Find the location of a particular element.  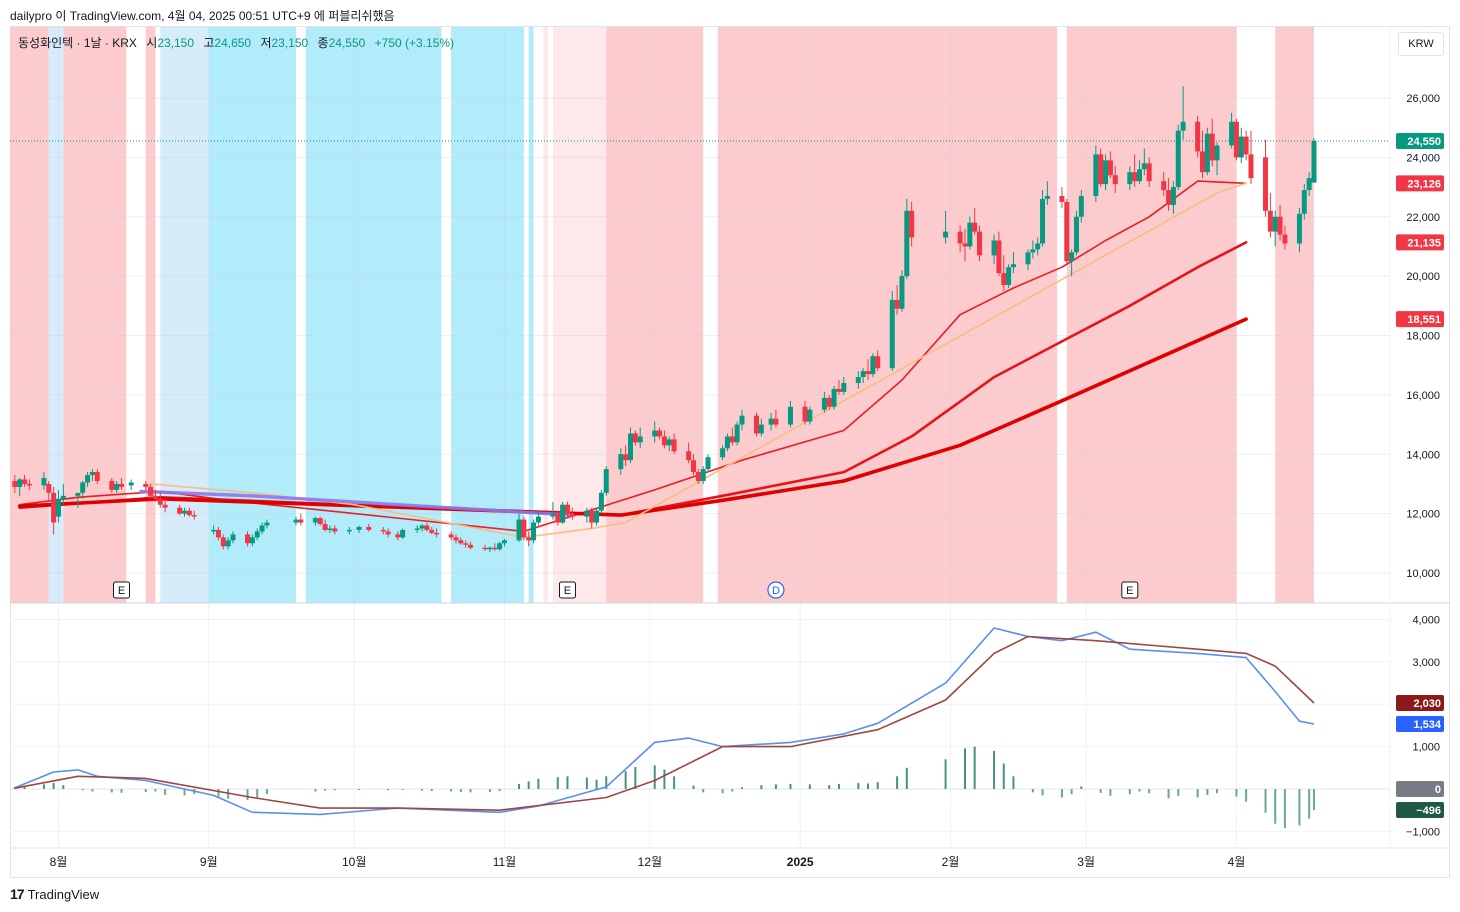

time-tick-label: 11월 is located at coordinates (505, 862).